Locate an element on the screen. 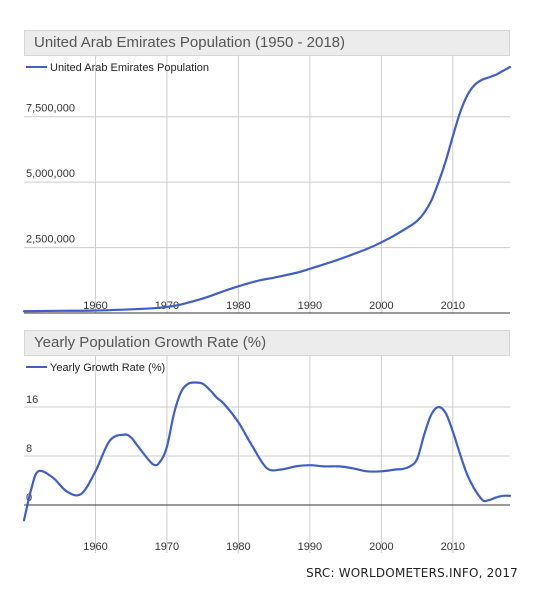 The image size is (534, 593). chart2-legend-label: Yearly Growth Rate (%) is located at coordinates (107, 368).